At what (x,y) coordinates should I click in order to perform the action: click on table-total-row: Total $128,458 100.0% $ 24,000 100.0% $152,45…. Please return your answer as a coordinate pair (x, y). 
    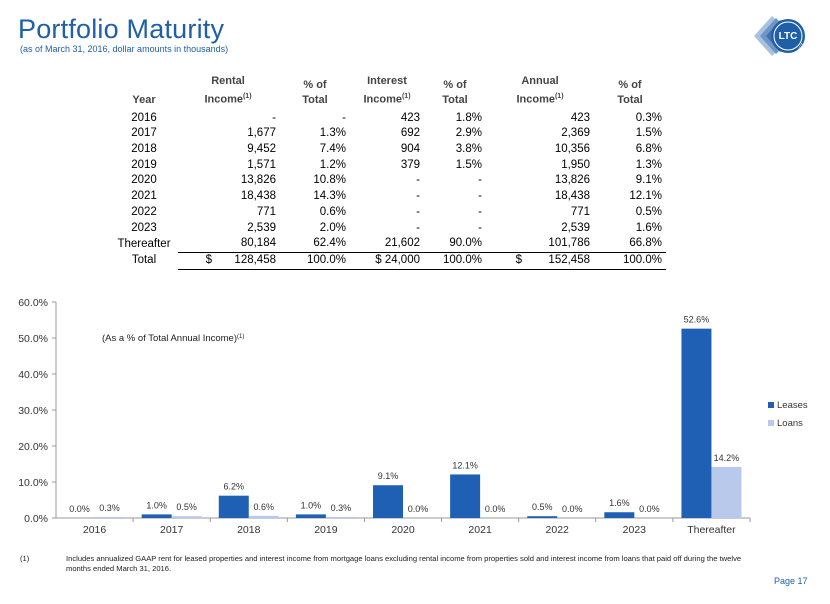
    Looking at the image, I should click on (388, 260).